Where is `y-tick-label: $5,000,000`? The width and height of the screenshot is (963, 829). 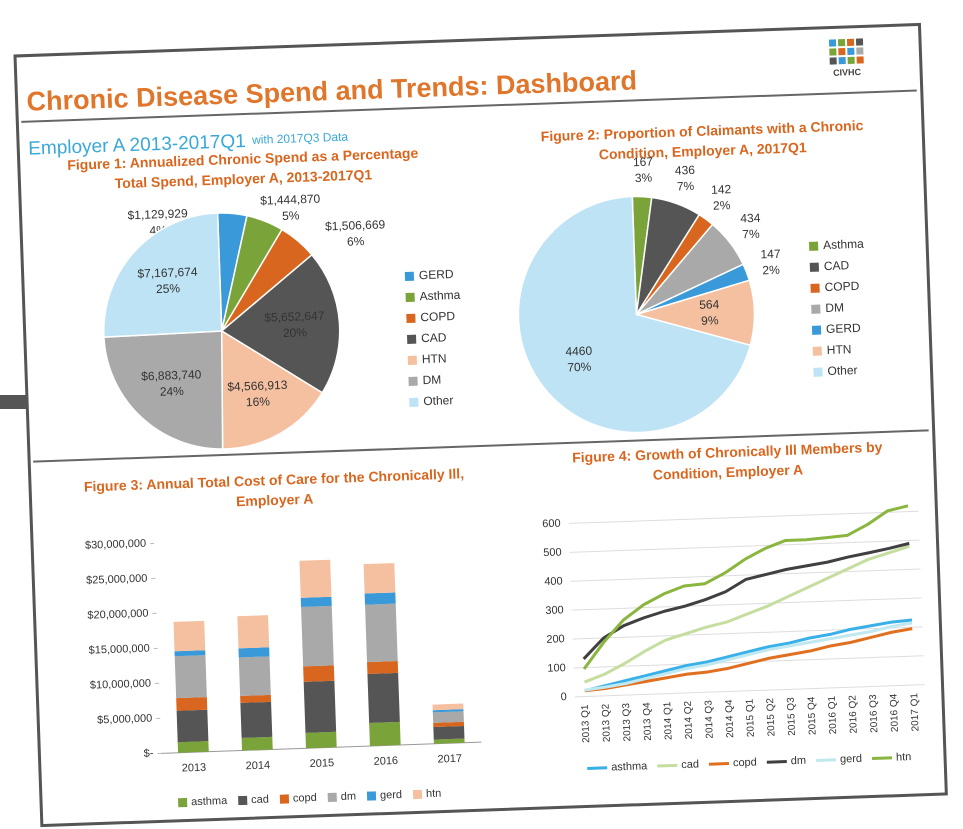 y-tick-label: $5,000,000 is located at coordinates (124, 720).